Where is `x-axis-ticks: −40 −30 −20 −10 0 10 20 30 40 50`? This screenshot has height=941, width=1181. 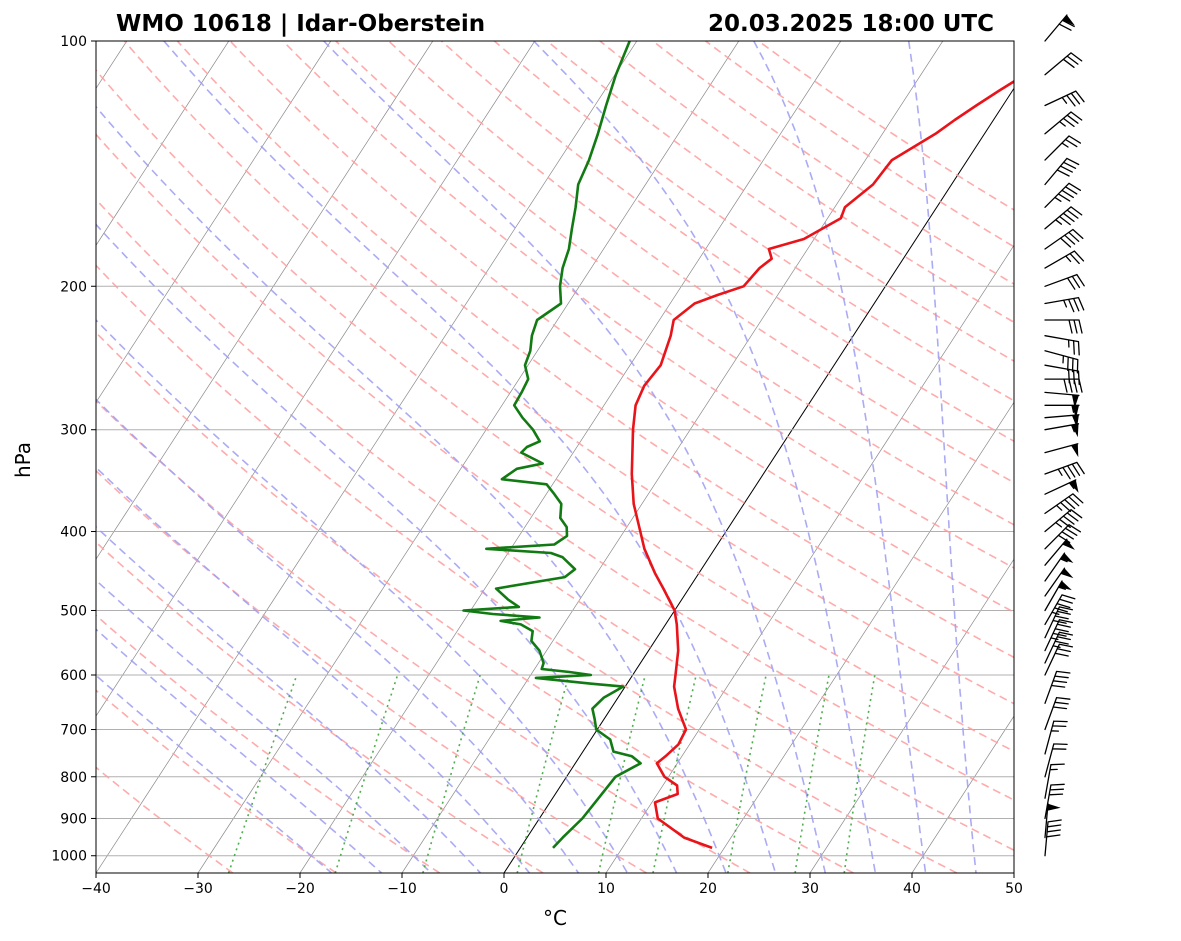
x-axis-ticks: −40 −30 −20 −10 0 10 20 30 40 50 is located at coordinates (552, 885).